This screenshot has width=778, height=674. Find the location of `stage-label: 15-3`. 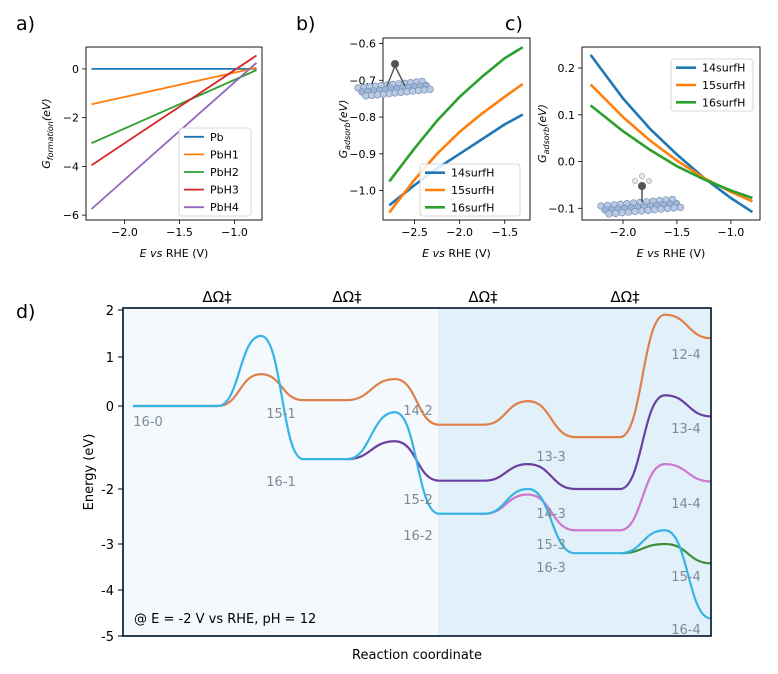

stage-label: 15-3 is located at coordinates (551, 545).